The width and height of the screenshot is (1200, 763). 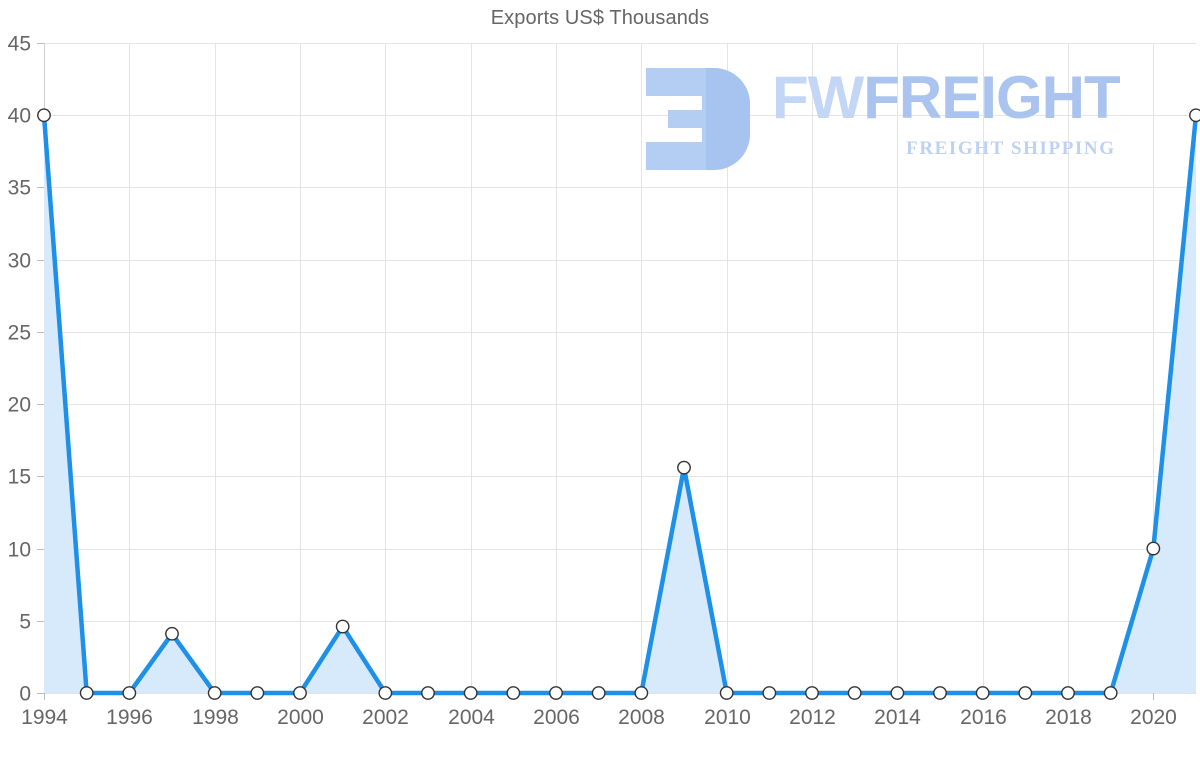 What do you see at coordinates (44, 717) in the screenshot?
I see `x-axis-tick-label: 1994` at bounding box center [44, 717].